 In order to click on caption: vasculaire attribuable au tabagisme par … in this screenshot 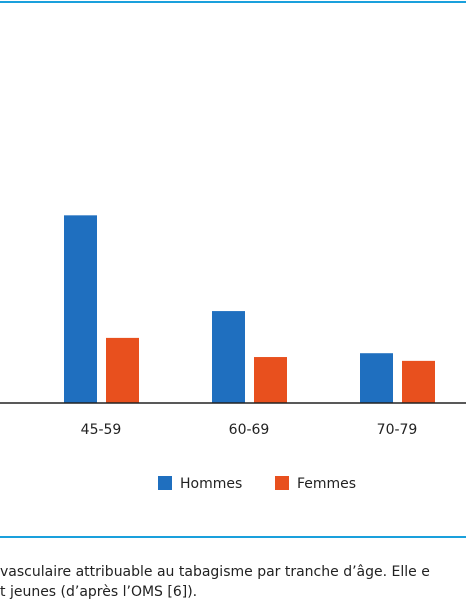, I will do `click(215, 572)`.